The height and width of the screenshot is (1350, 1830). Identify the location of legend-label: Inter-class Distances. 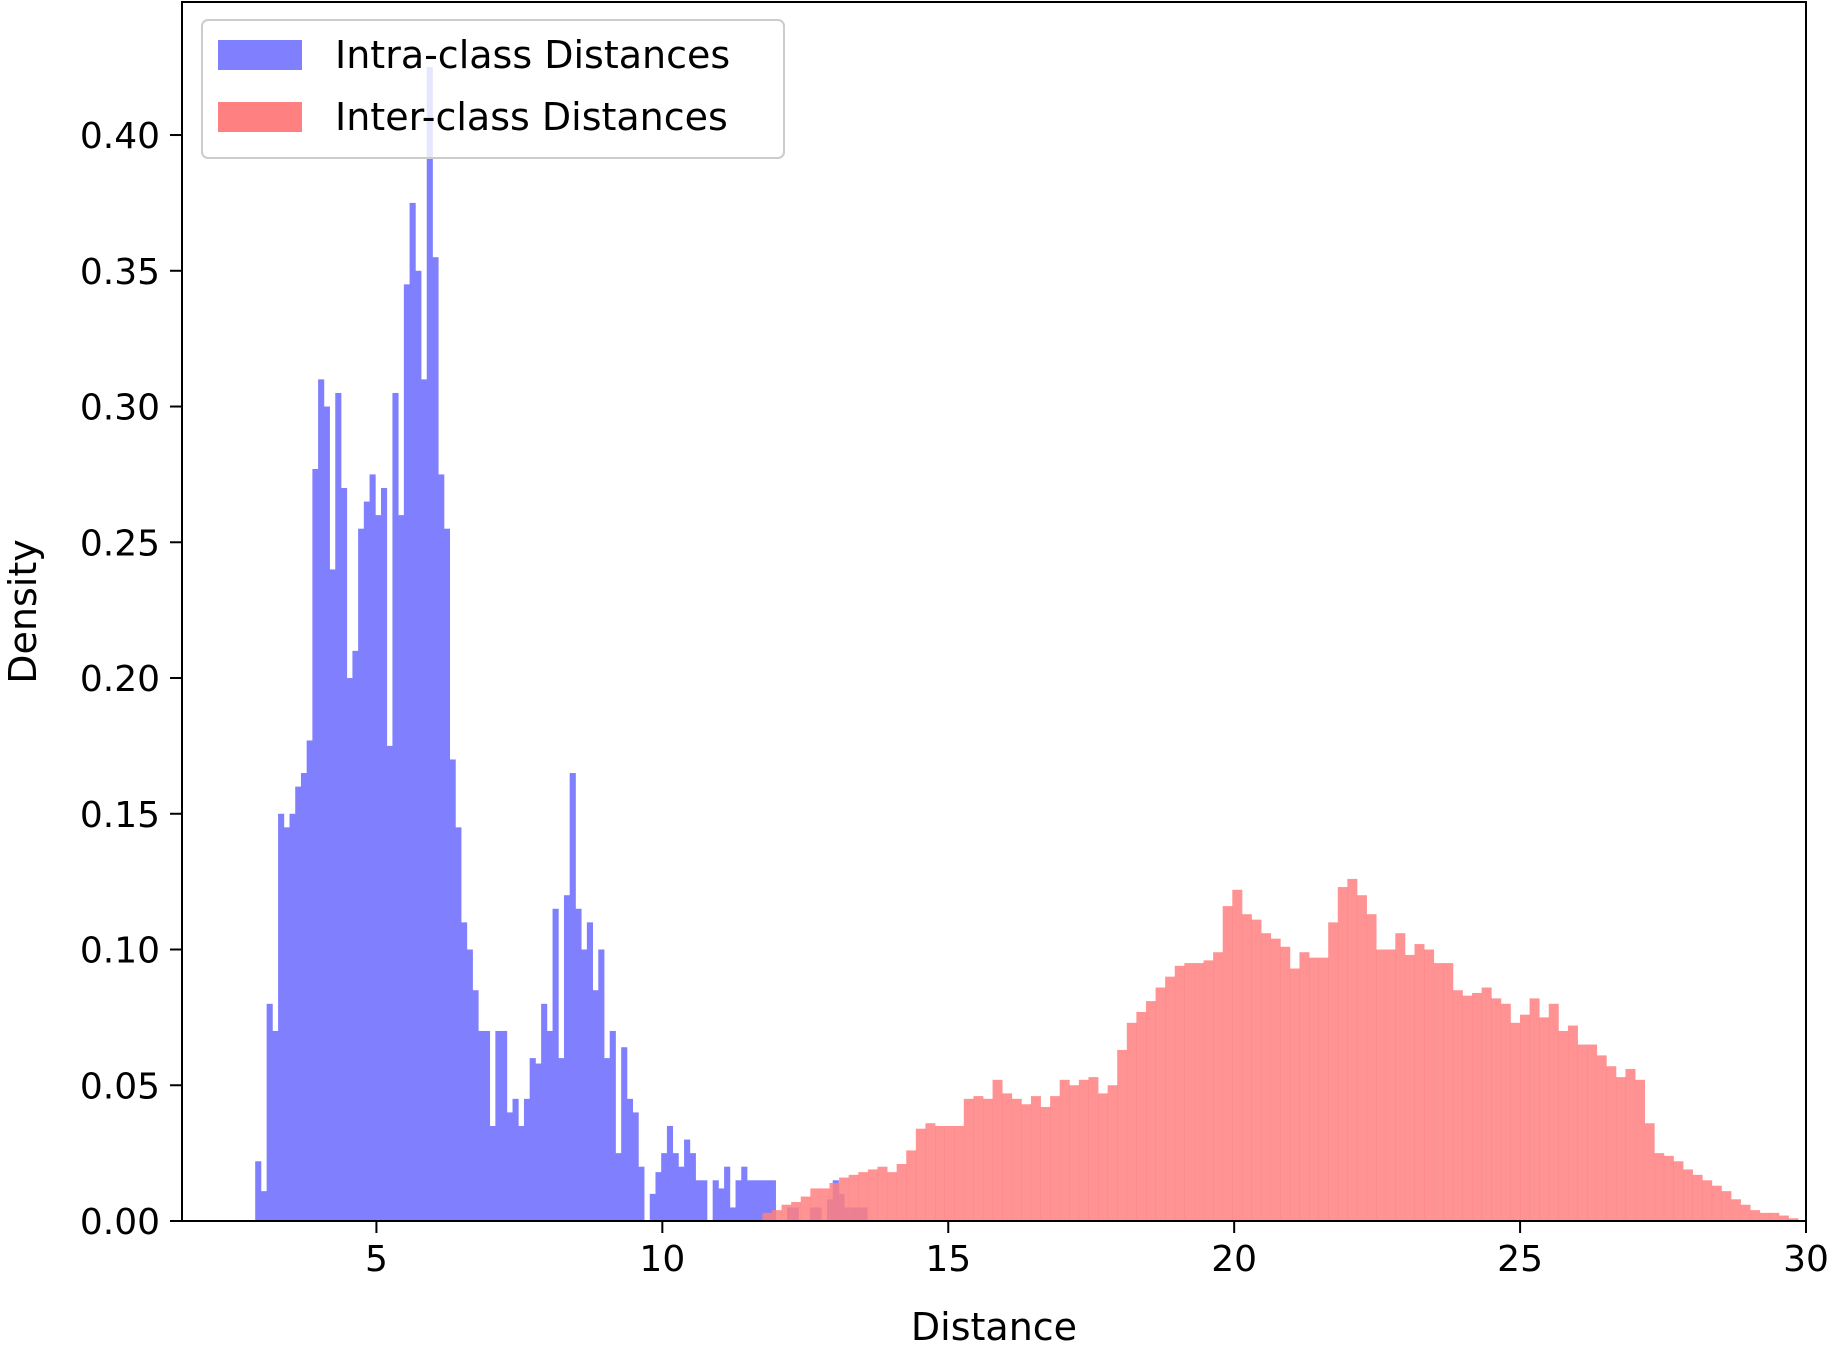
(531, 117).